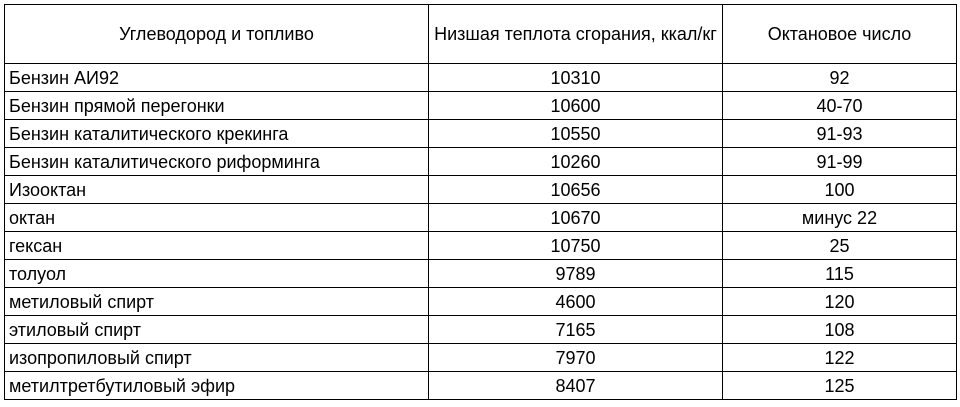 The height and width of the screenshot is (407, 960). What do you see at coordinates (216, 161) in the screenshot?
I see `fuel-name-cell: Бензин каталитического риформинга` at bounding box center [216, 161].